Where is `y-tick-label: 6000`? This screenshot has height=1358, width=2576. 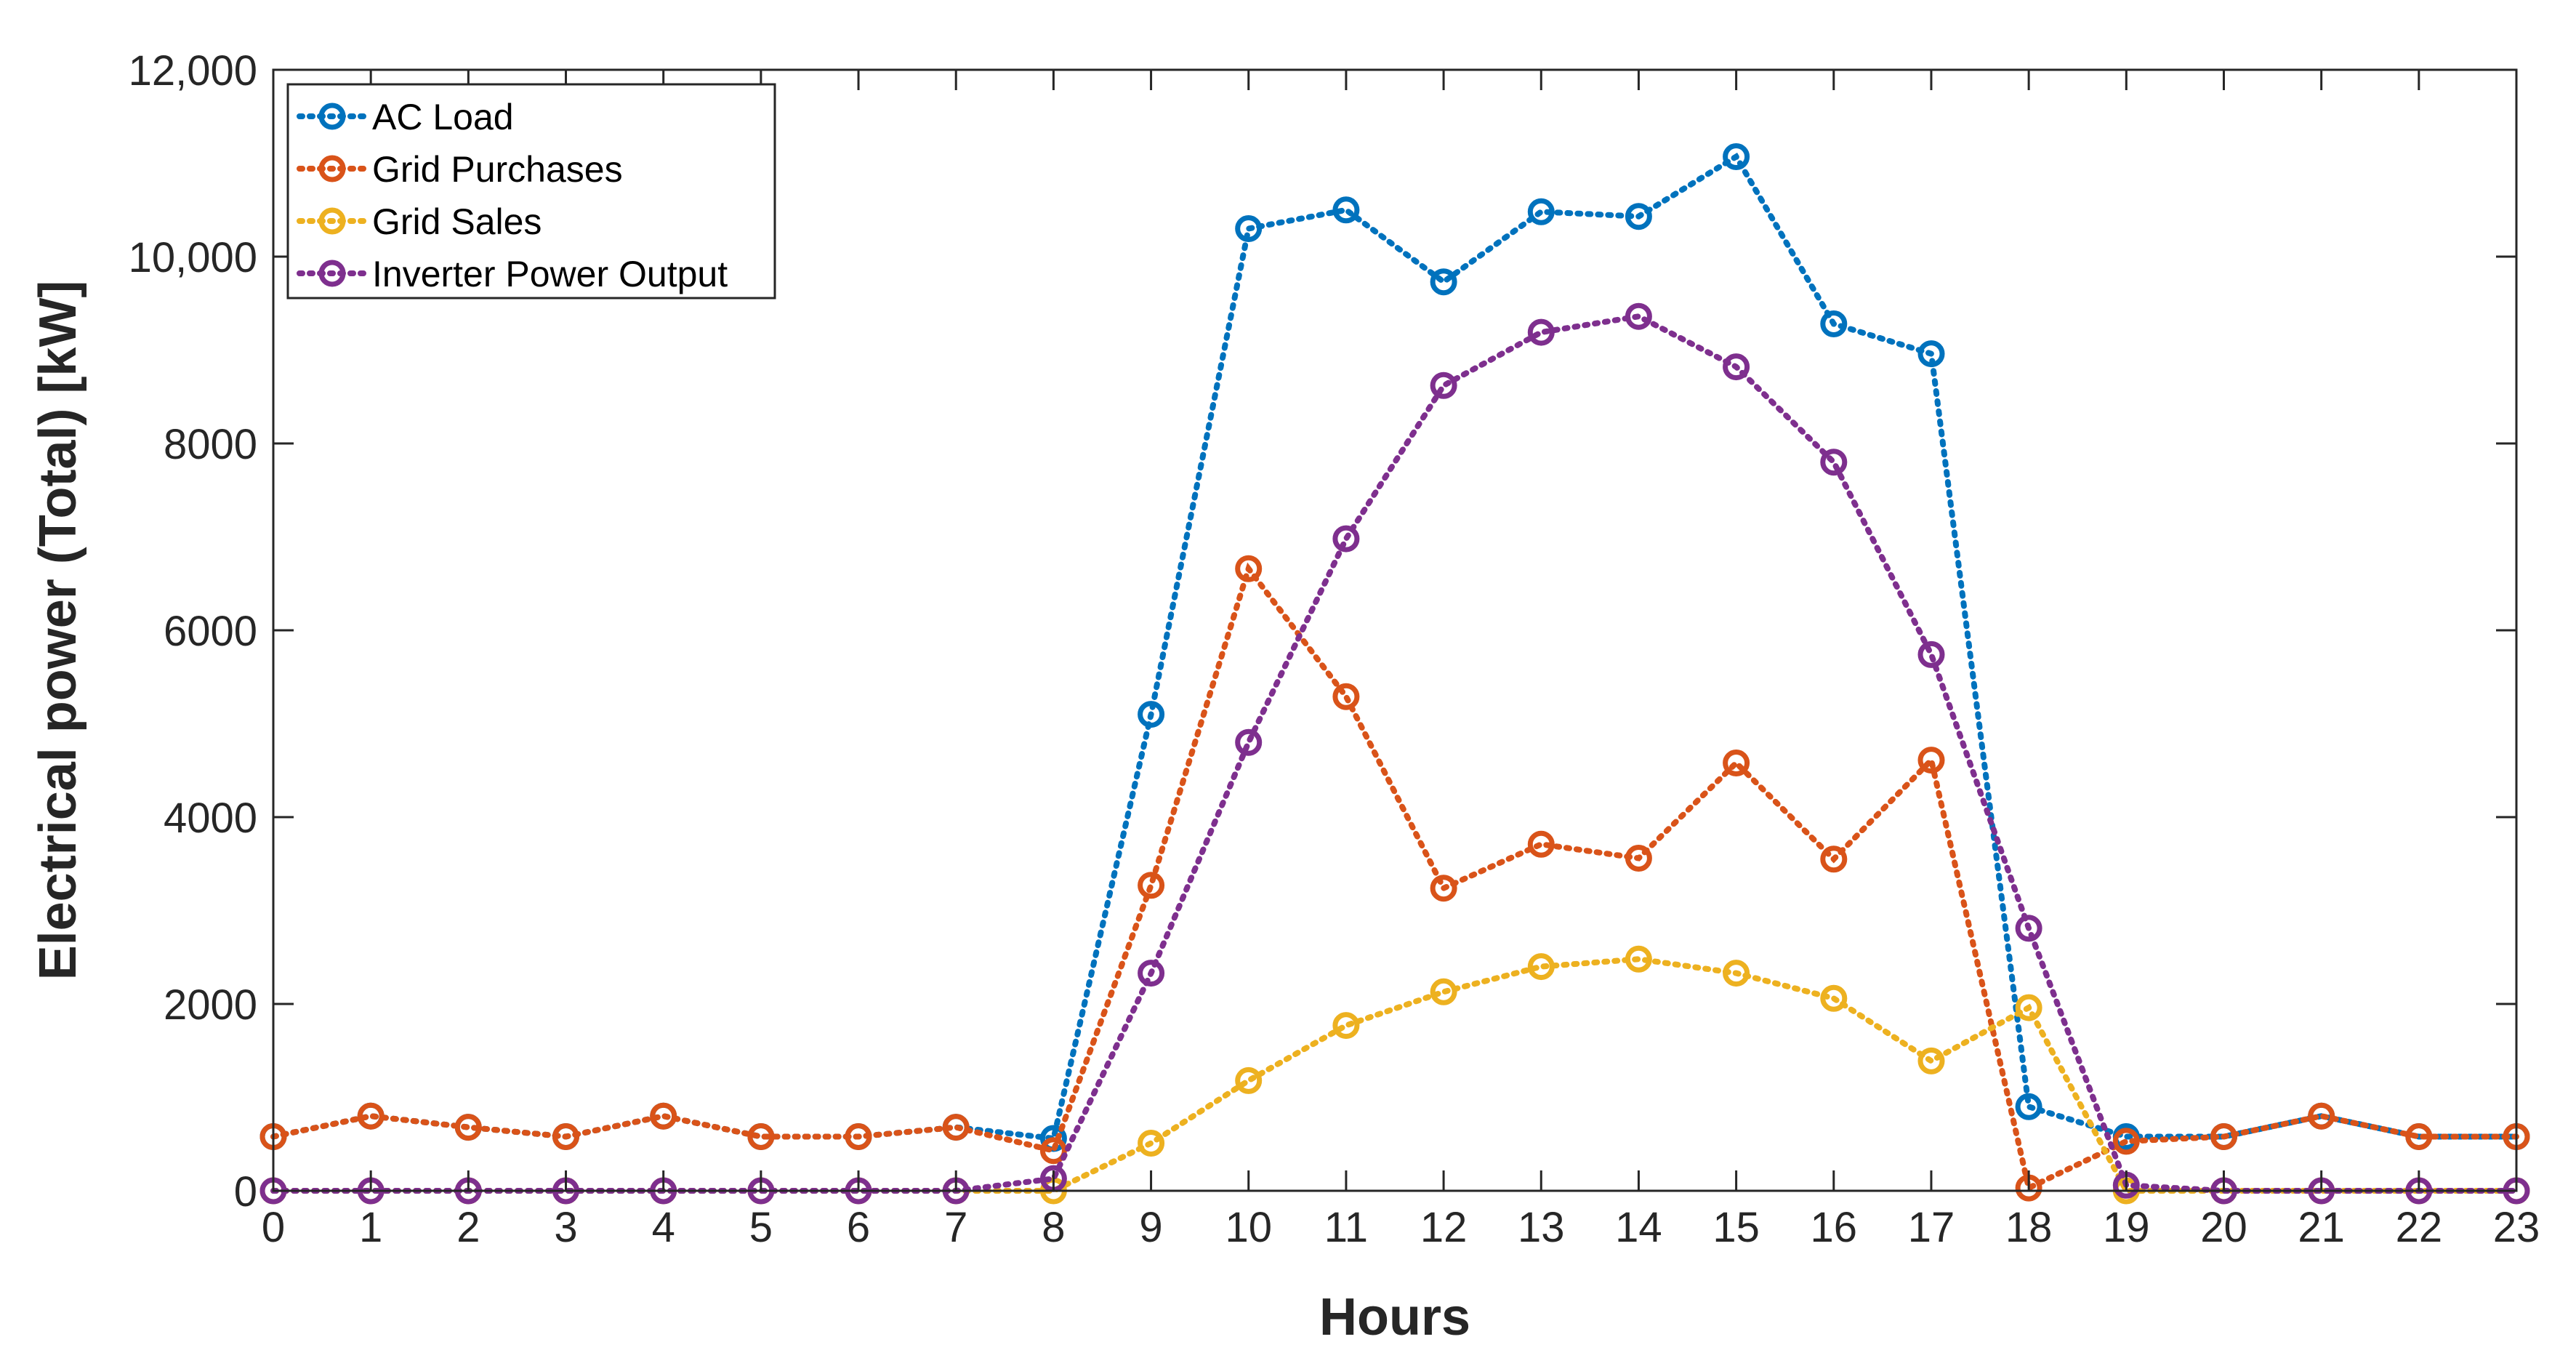
y-tick-label: 6000 is located at coordinates (210, 631).